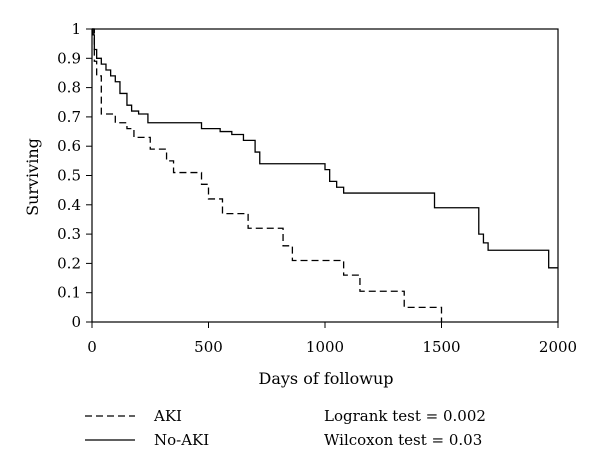 Image resolution: width=600 pixels, height=470 pixels. Describe the element at coordinates (558, 347) in the screenshot. I see `x-tick-label: 2000` at that location.